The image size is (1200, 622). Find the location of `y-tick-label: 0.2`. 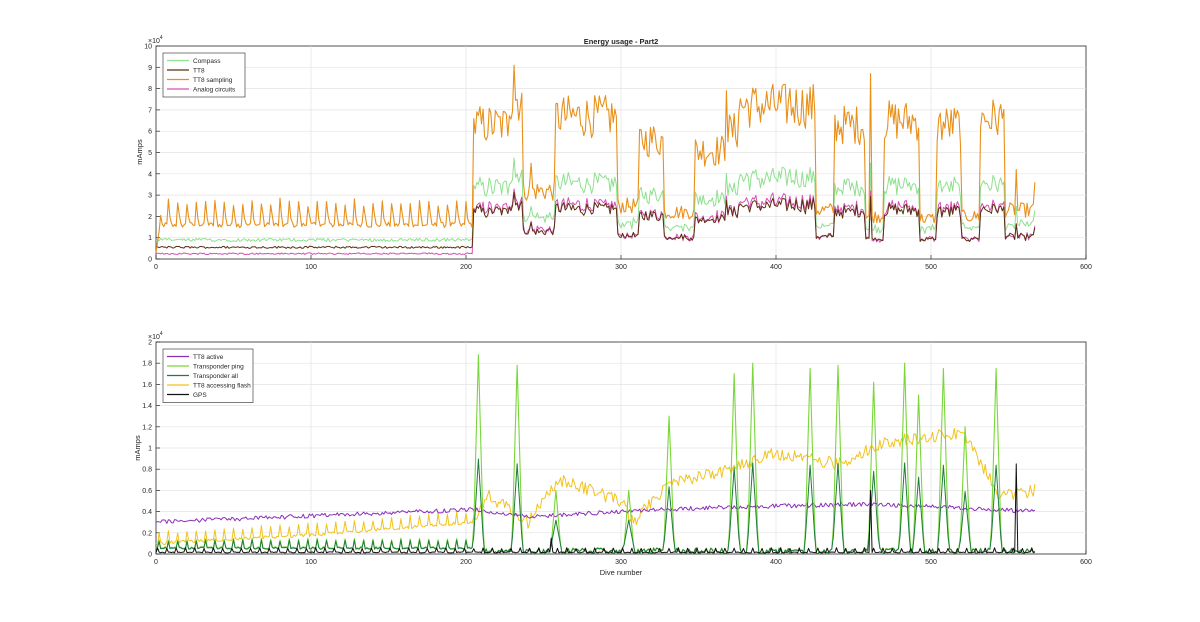

y-tick-label: 0.2 is located at coordinates (147, 533).